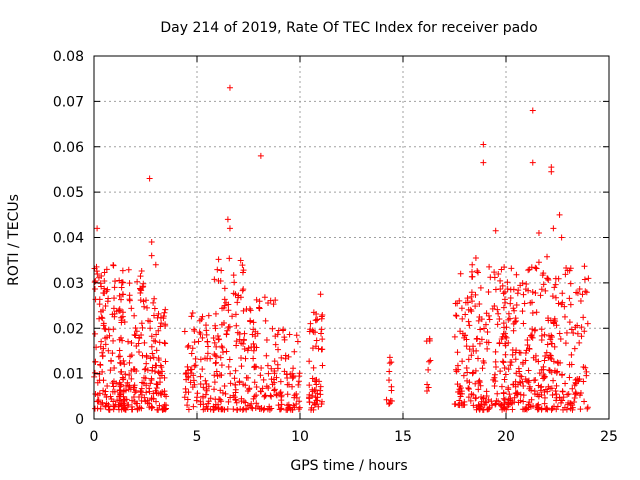 This screenshot has height=480, width=640. Describe the element at coordinates (68, 238) in the screenshot. I see `y-tick-labels: 0 0.01 0.02 0.03 0.04 0.05 0.06 0.07 0.08` at that location.